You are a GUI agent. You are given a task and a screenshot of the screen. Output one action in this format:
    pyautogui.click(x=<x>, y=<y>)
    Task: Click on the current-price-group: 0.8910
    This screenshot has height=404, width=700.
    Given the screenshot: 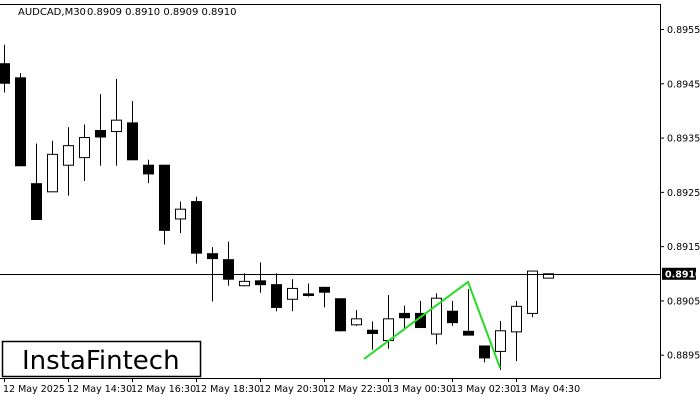 What is the action you would take?
    pyautogui.click(x=350, y=273)
    